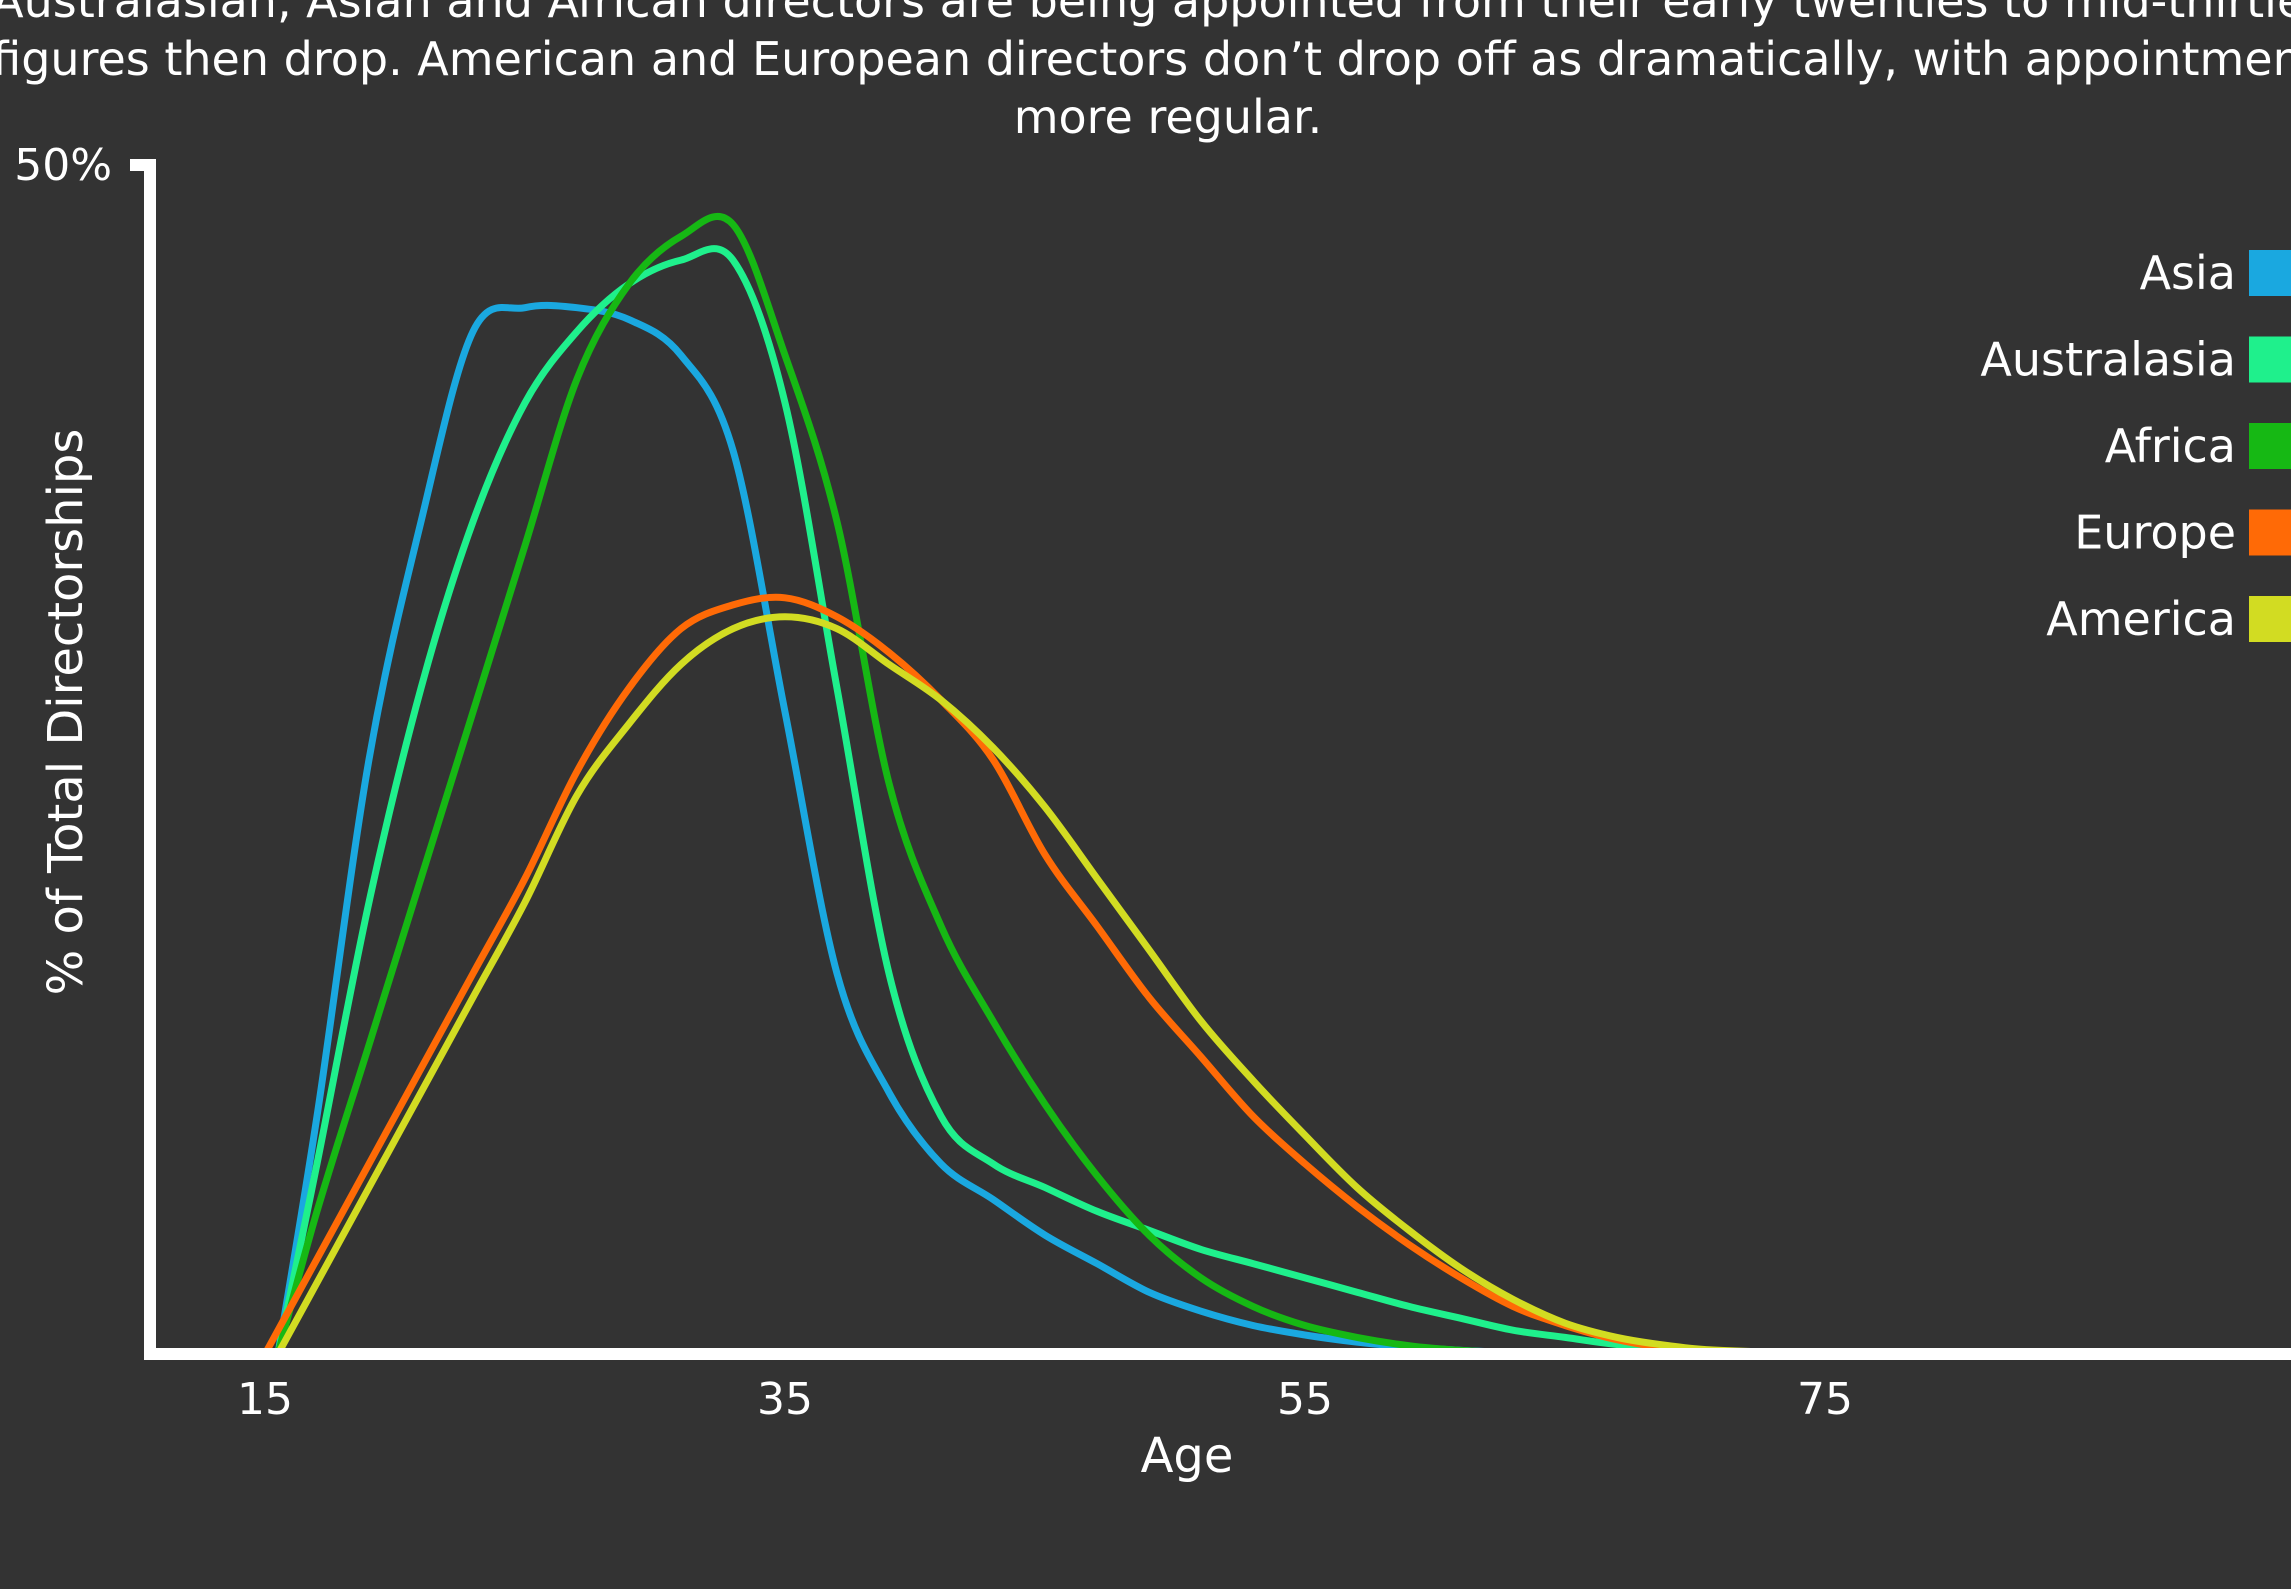  Describe the element at coordinates (2170, 446) in the screenshot. I see `legend-label: Africa` at that location.